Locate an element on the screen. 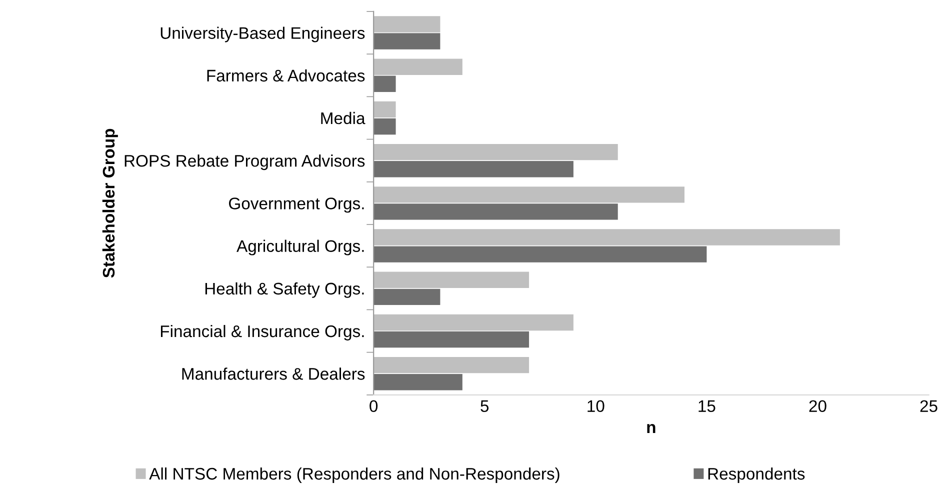 The width and height of the screenshot is (941, 498). y-axis-title: Stakeholder Group is located at coordinates (110, 203).